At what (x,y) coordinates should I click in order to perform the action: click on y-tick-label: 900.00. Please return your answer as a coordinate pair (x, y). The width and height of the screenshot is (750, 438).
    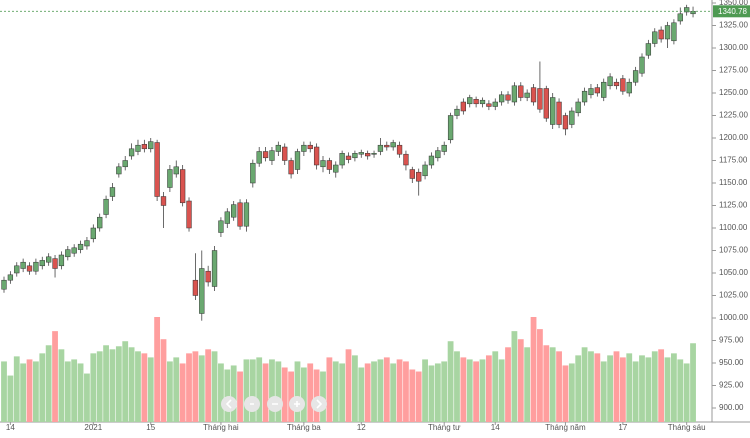
    Looking at the image, I should click on (731, 407).